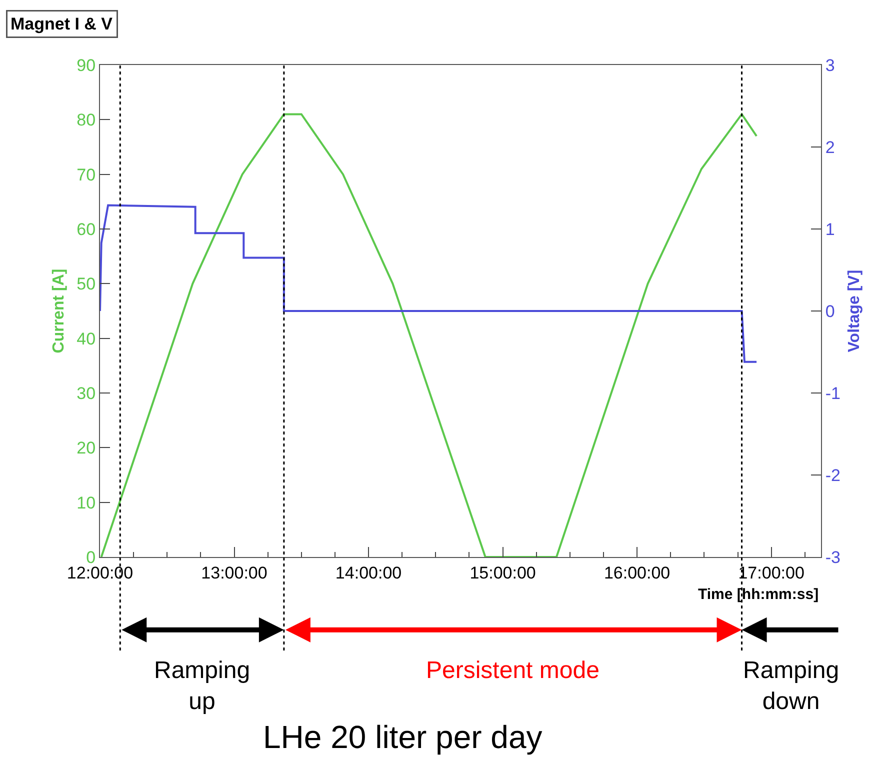  What do you see at coordinates (86, 284) in the screenshot?
I see `y-tick-label: 50` at bounding box center [86, 284].